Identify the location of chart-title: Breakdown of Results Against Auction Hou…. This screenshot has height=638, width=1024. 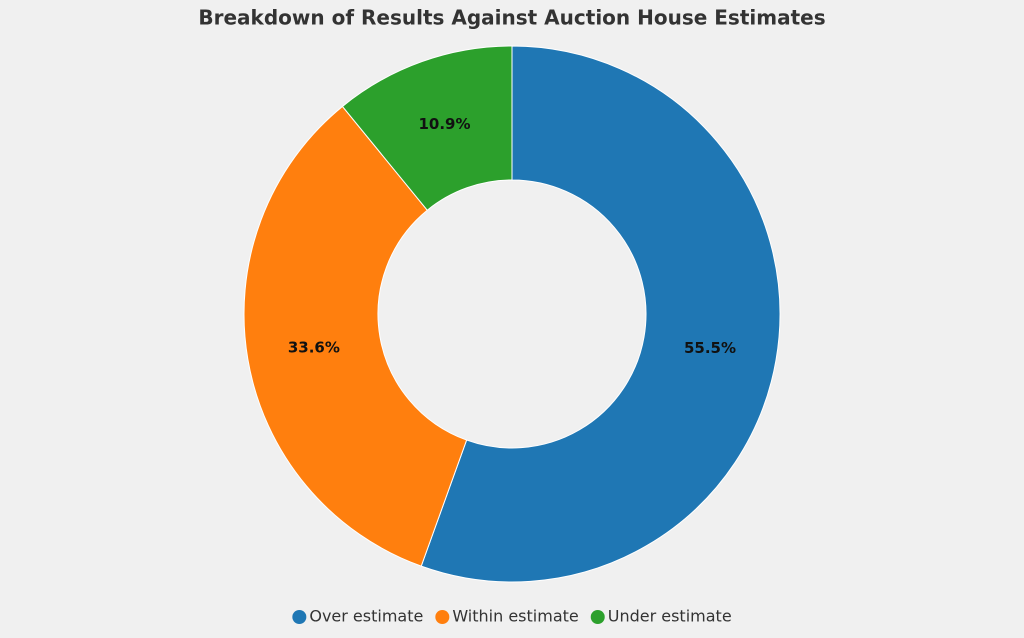
(511, 18).